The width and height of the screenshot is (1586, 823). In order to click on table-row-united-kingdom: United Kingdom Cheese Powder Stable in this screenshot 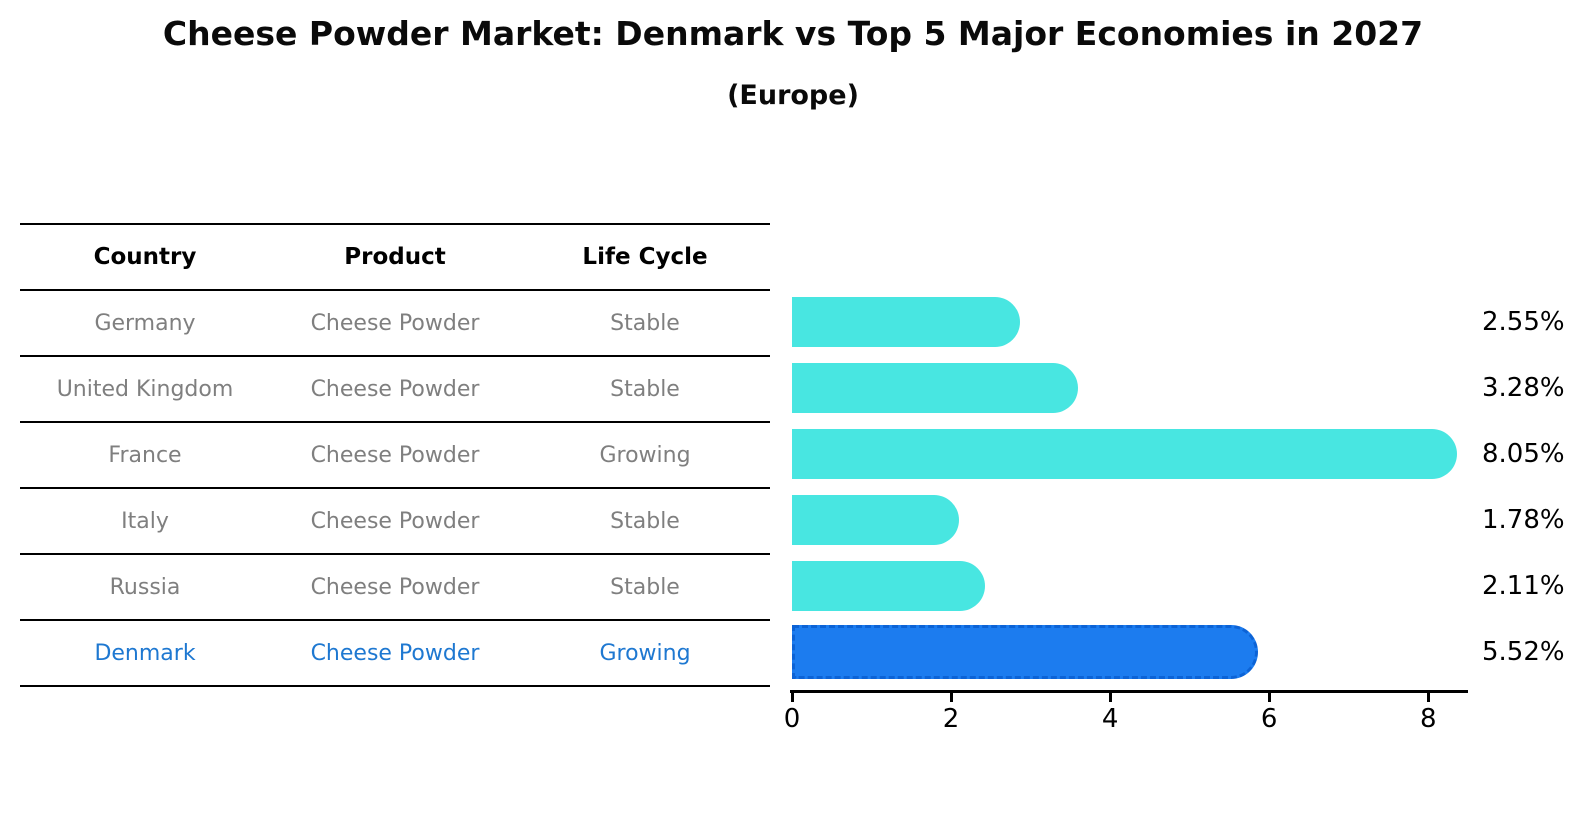, I will do `click(395, 390)`.